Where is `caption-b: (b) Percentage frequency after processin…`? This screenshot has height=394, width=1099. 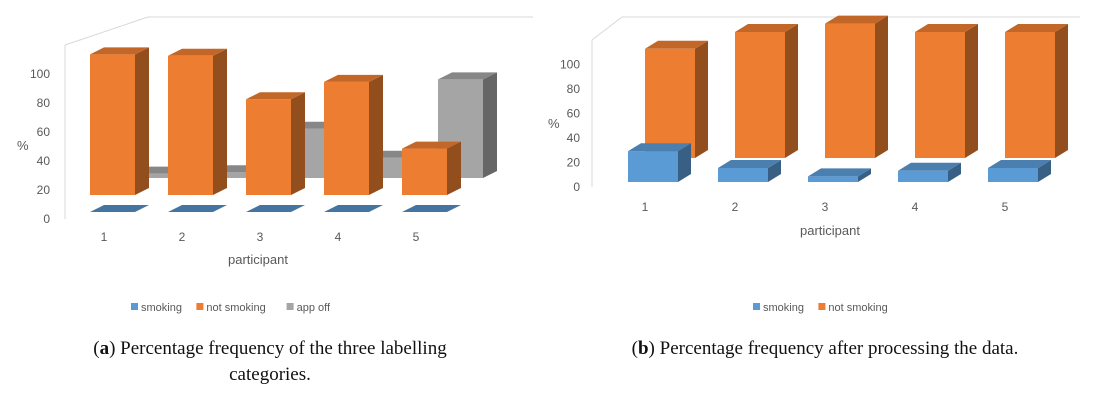 caption-b: (b) Percentage frequency after processin… is located at coordinates (825, 348).